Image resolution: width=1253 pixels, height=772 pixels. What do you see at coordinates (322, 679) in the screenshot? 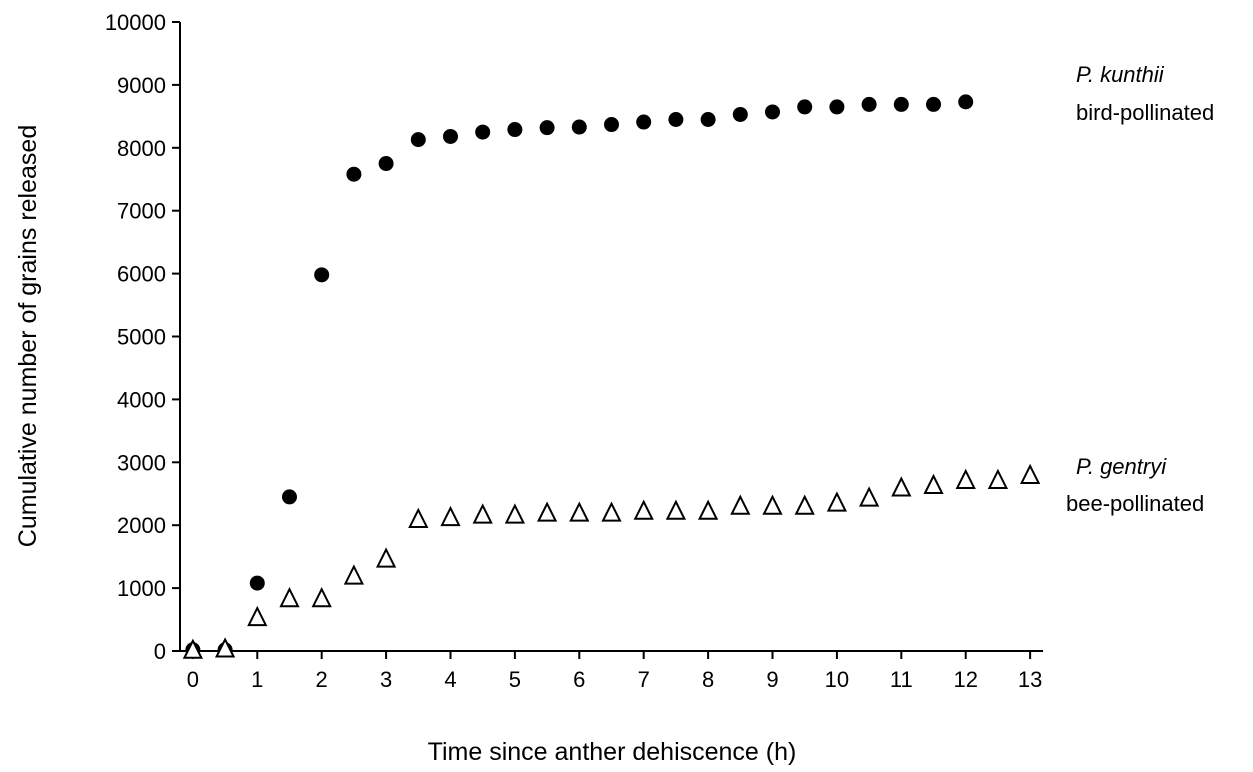
I see `x-tick-label: 2` at bounding box center [322, 679].